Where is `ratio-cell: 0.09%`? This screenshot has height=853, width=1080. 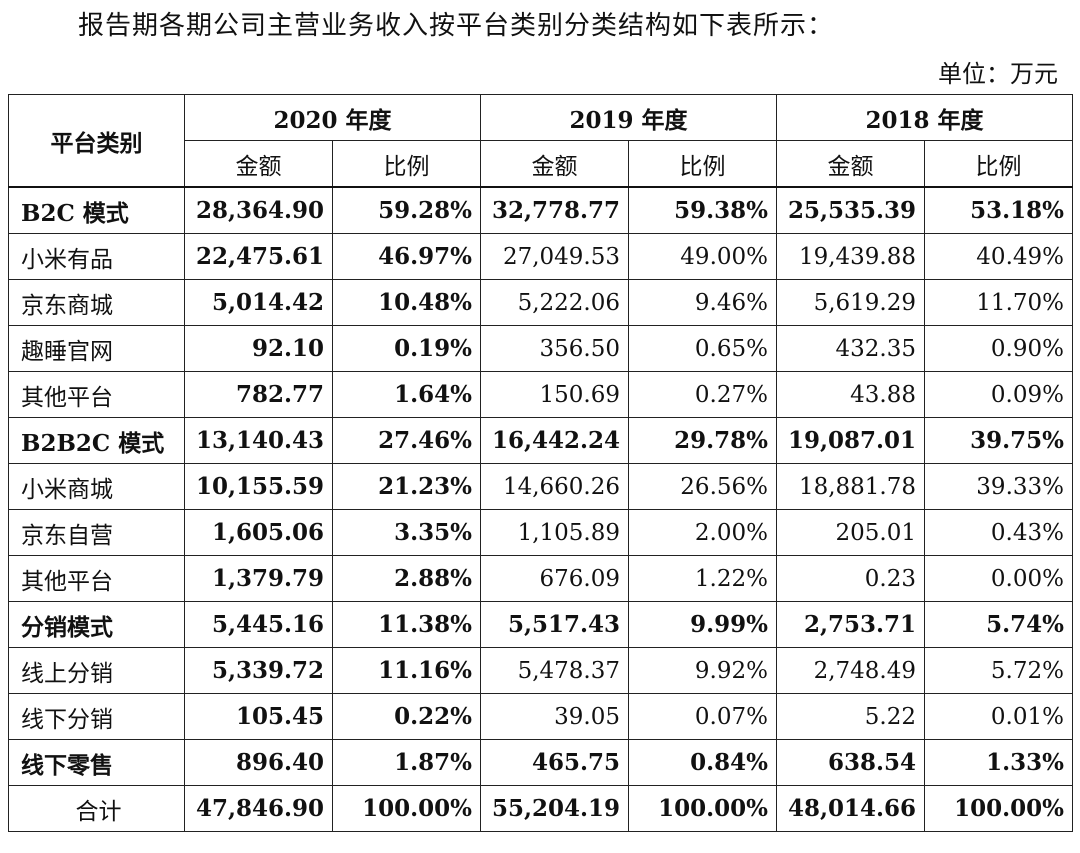 ratio-cell: 0.09% is located at coordinates (998, 394).